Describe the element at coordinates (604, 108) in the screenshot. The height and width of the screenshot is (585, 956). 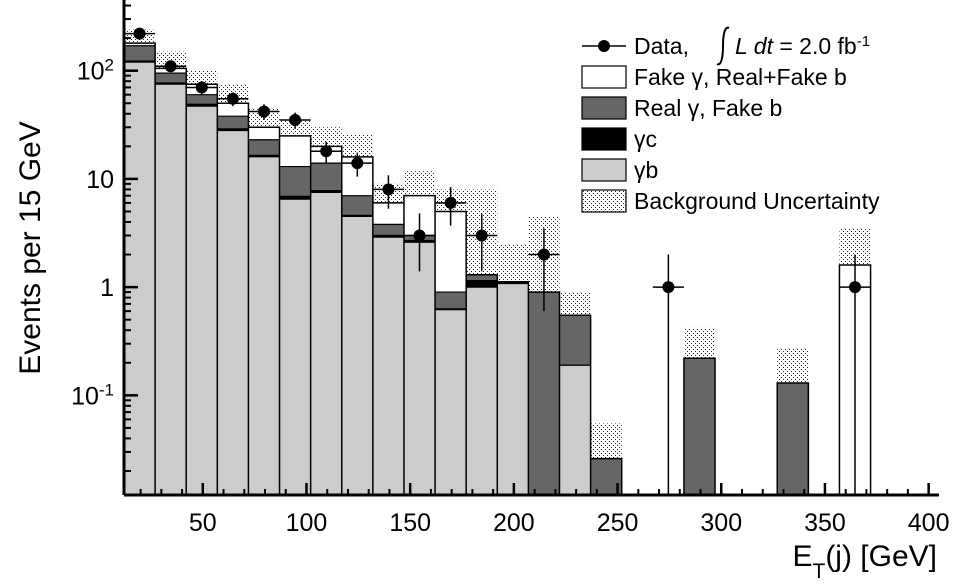
I see `legend-swatch-real` at that location.